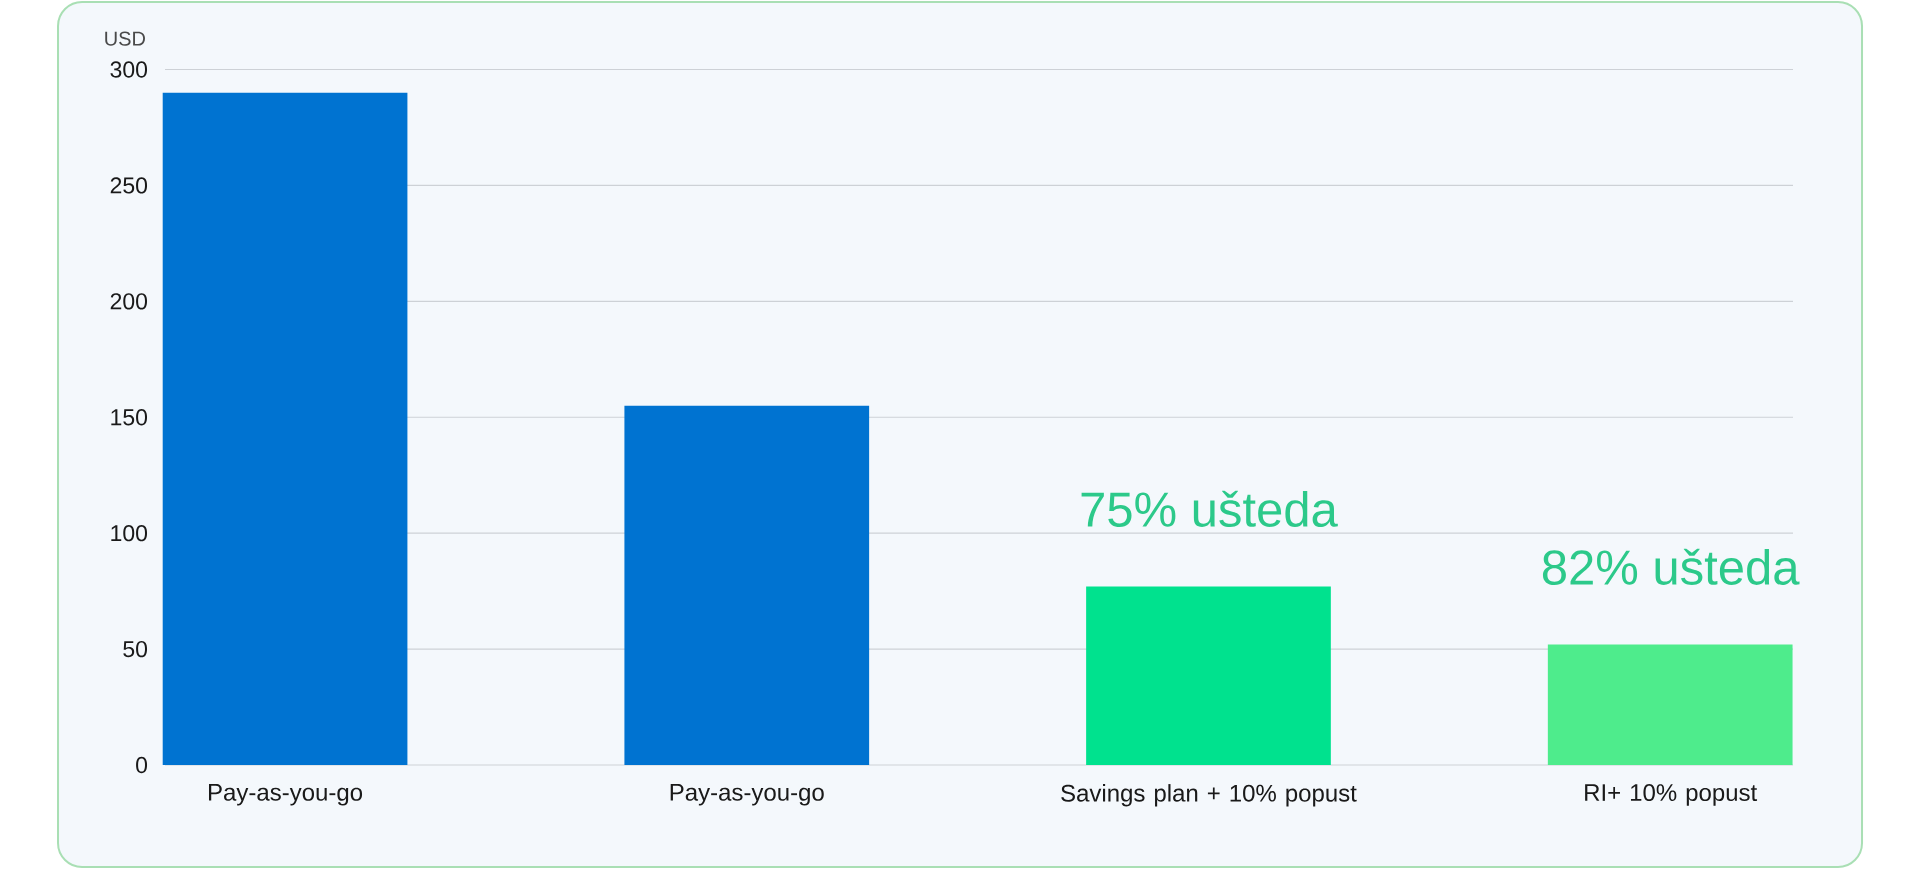 The image size is (1920, 869). Describe the element at coordinates (129, 533) in the screenshot. I see `y-tick-label: 100` at that location.